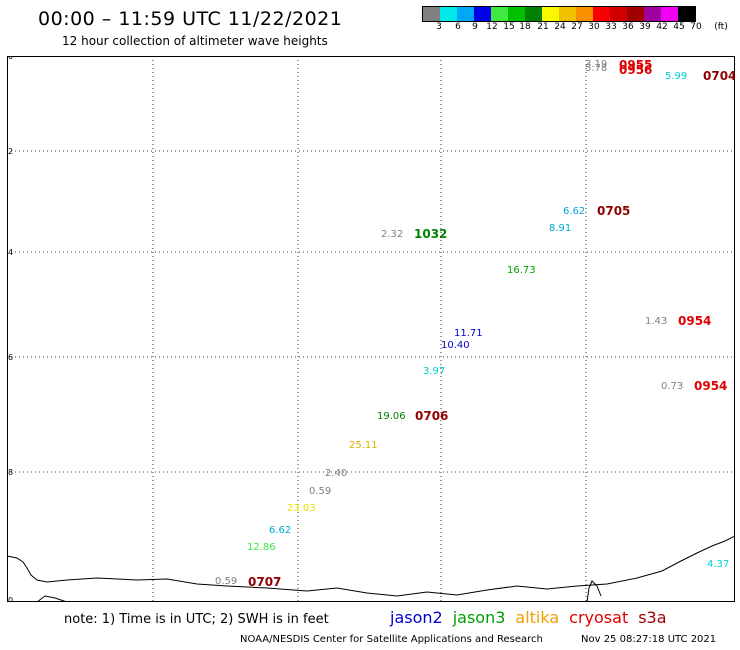  Describe the element at coordinates (719, 76) in the screenshot. I see `pass-time-label: 0704` at that location.